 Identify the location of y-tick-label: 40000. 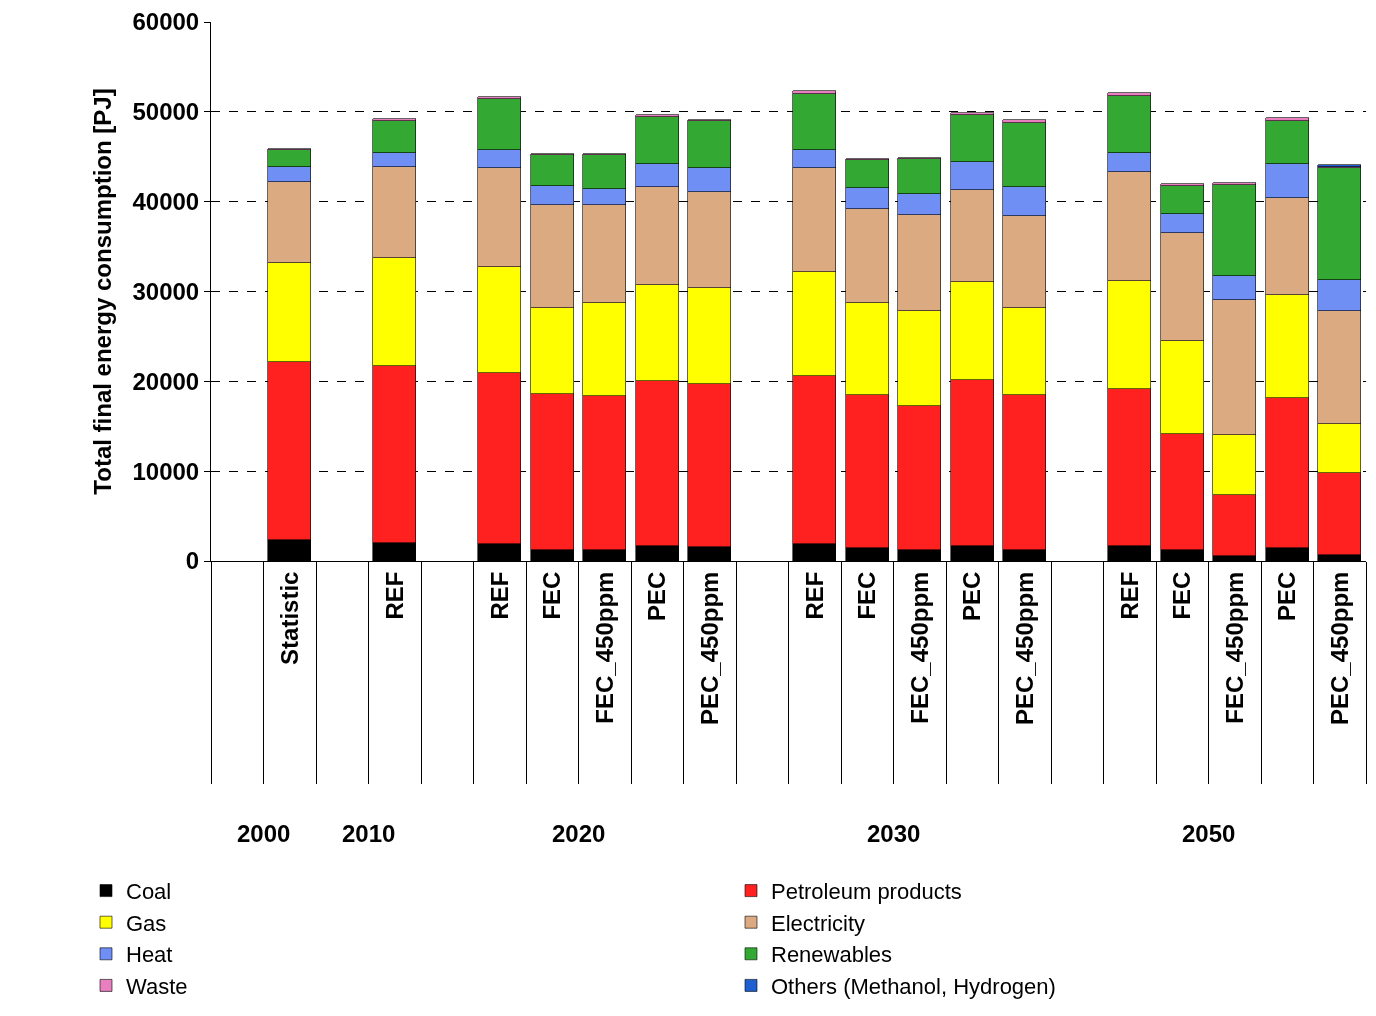
(166, 202).